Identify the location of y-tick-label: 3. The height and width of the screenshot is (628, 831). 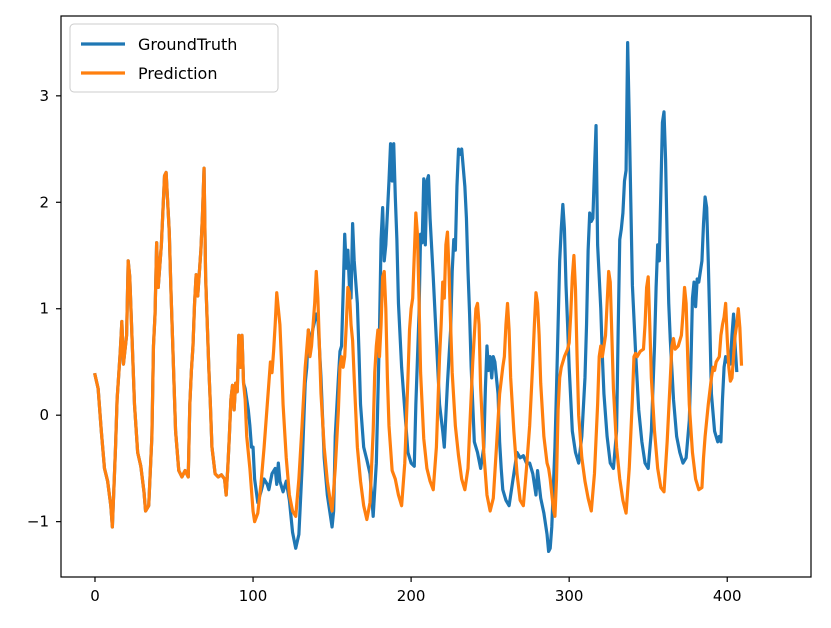
(44, 96).